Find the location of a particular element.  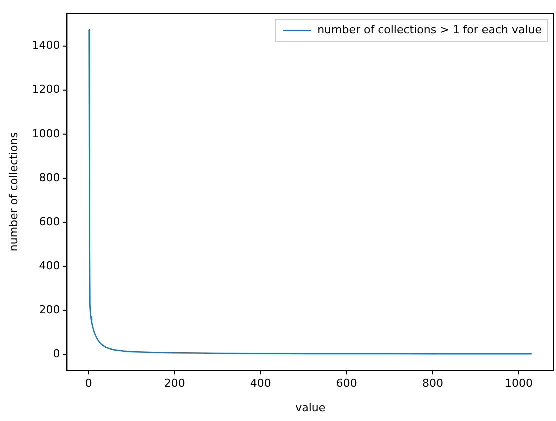

x-tick-label: 800 is located at coordinates (433, 383).